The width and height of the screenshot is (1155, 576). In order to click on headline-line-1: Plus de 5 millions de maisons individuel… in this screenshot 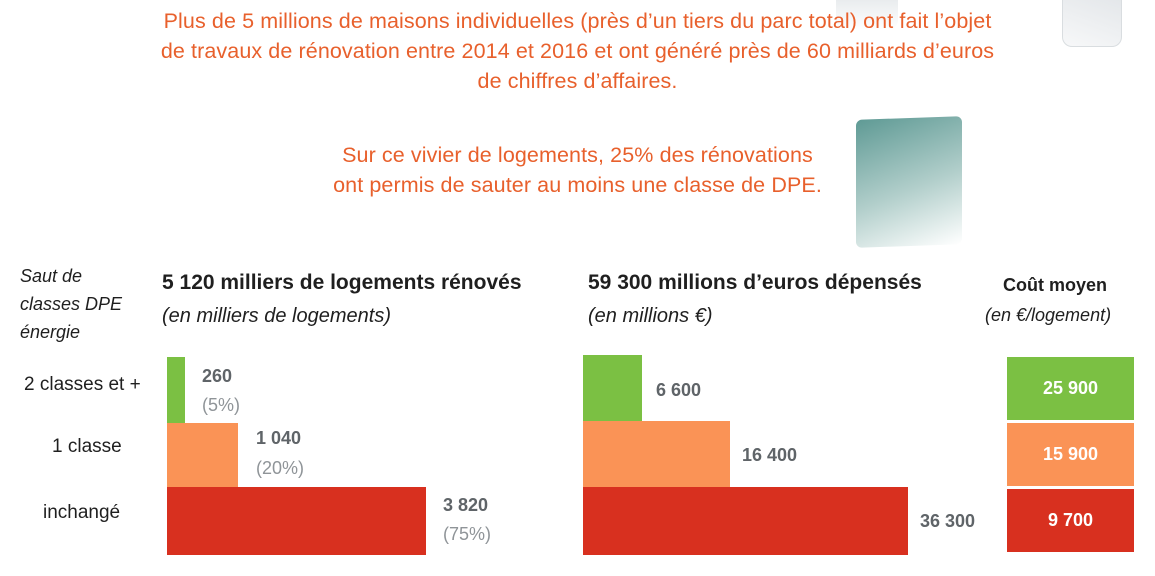, I will do `click(577, 21)`.